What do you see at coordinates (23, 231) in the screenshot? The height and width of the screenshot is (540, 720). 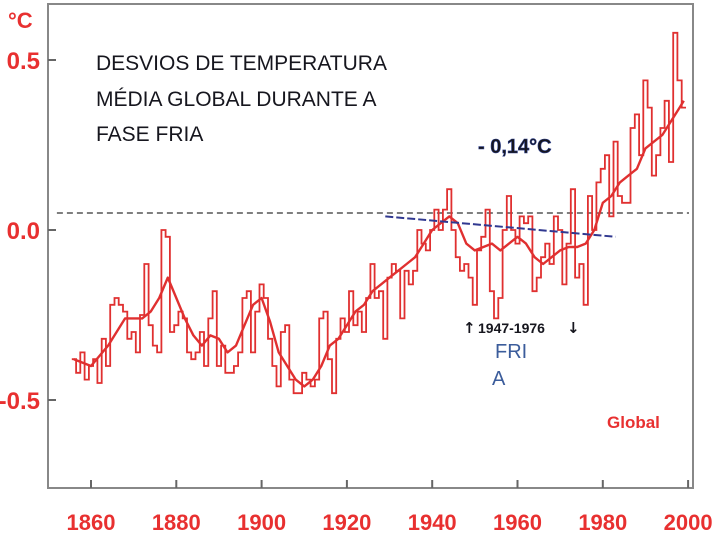 I see `y-tick-label: 0.0` at bounding box center [23, 231].